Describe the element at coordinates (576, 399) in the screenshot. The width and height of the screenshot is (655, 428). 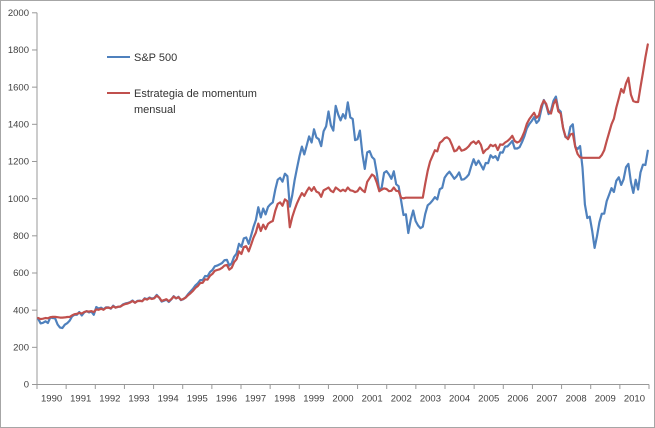
I see `x-year-label: 2008` at that location.